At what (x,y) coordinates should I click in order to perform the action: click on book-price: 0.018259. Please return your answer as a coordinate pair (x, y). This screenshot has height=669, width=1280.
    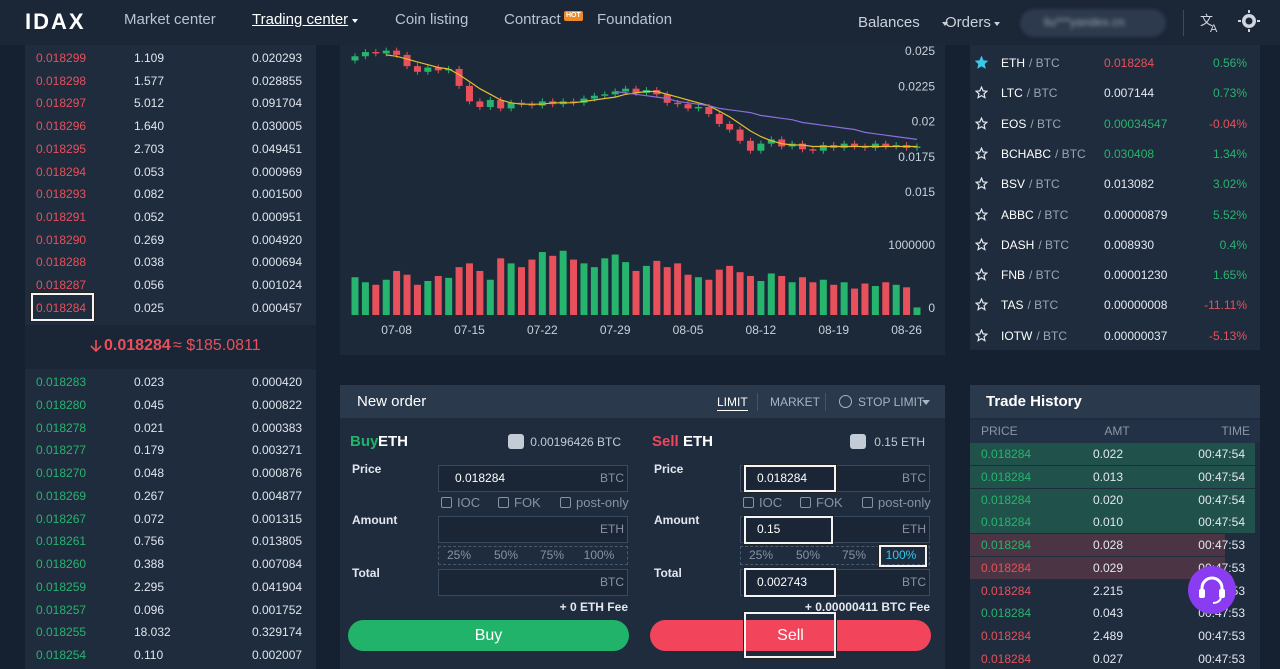
    Looking at the image, I should click on (61, 586).